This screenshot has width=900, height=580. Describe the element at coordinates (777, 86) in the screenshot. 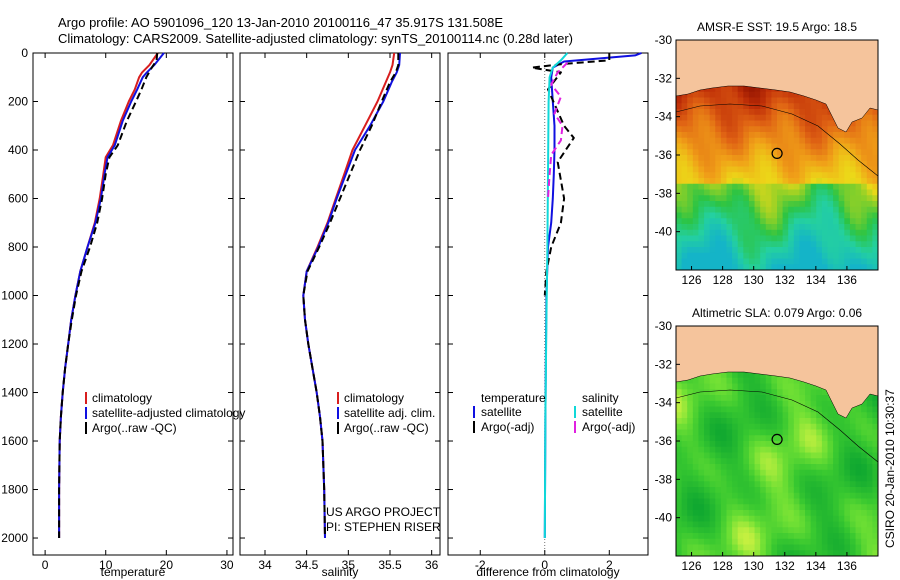

I see `sst-coastline` at that location.